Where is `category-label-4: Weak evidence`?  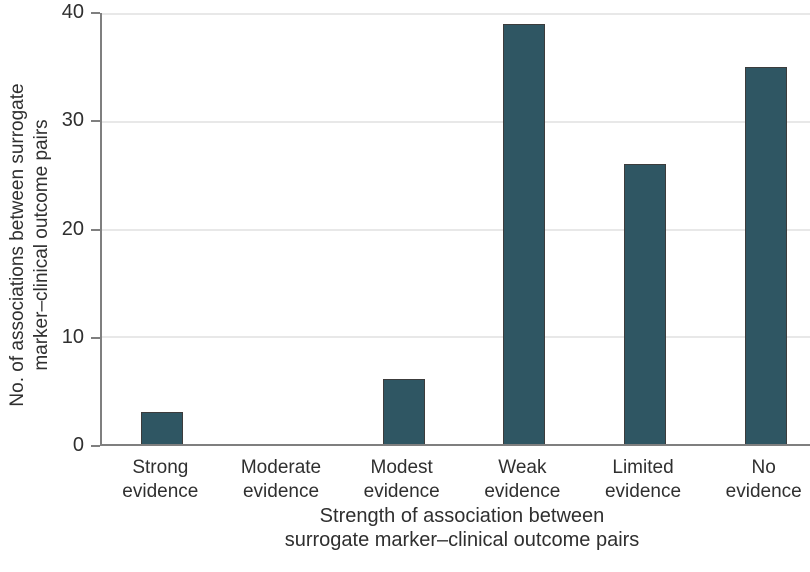 category-label-4: Weak evidence is located at coordinates (522, 479).